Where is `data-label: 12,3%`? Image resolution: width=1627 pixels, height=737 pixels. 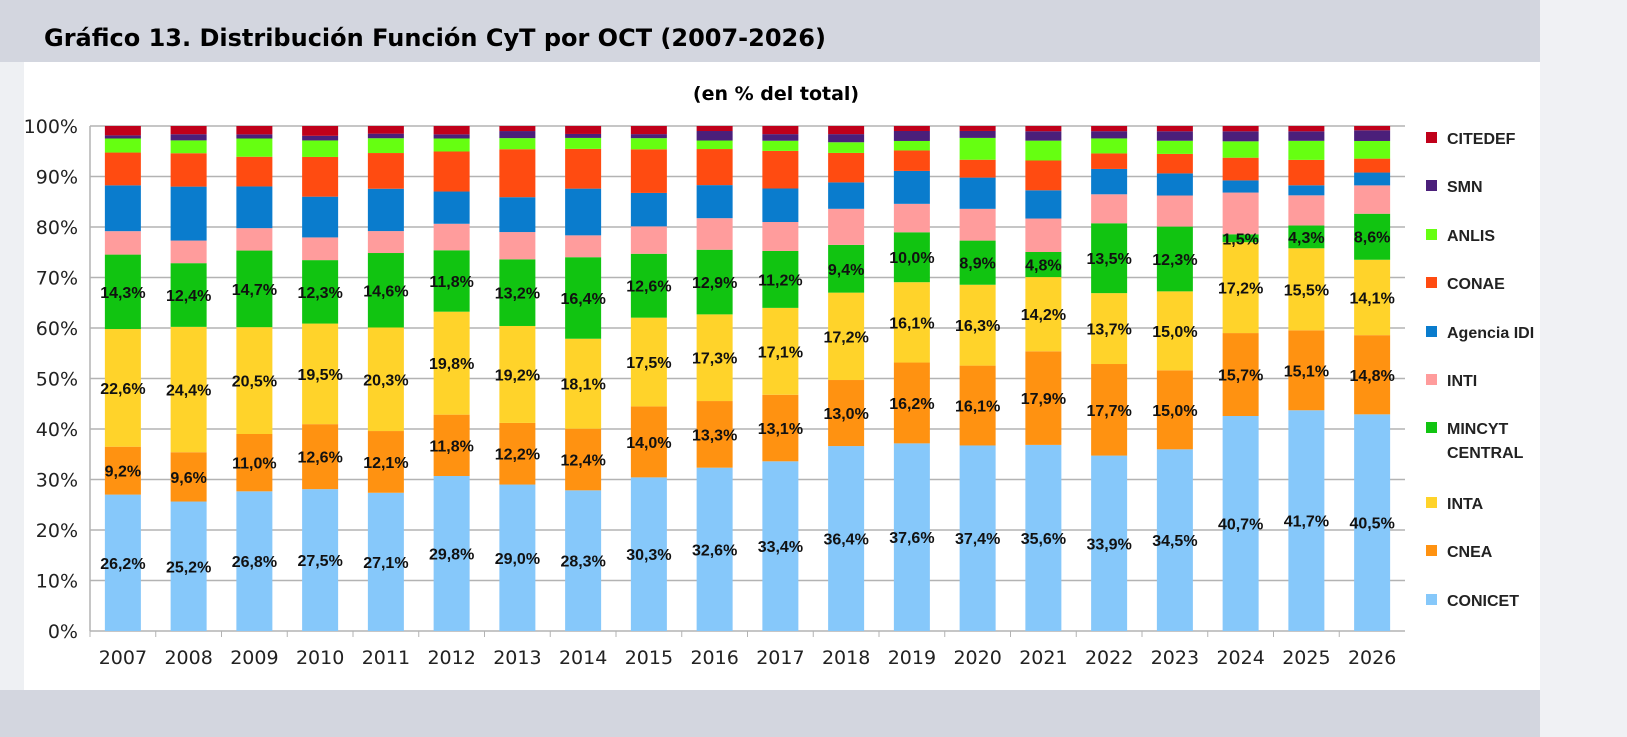 data-label: 12,3% is located at coordinates (1174, 260).